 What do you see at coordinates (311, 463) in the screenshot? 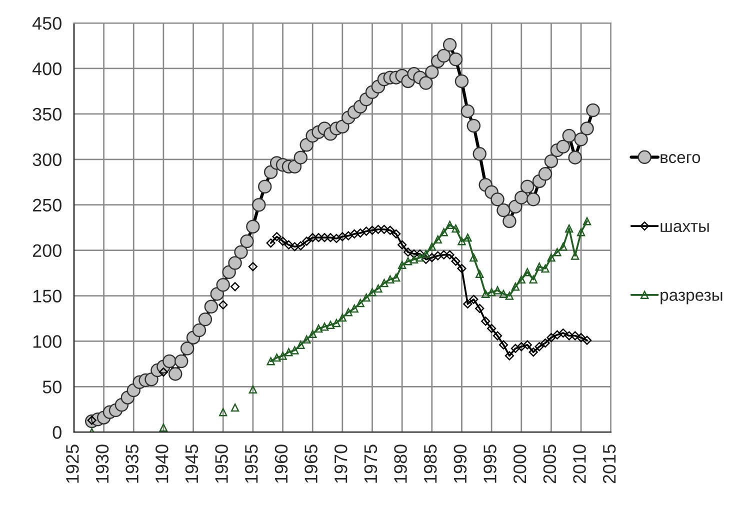
I see `x-tick-label: 1965` at bounding box center [311, 463].